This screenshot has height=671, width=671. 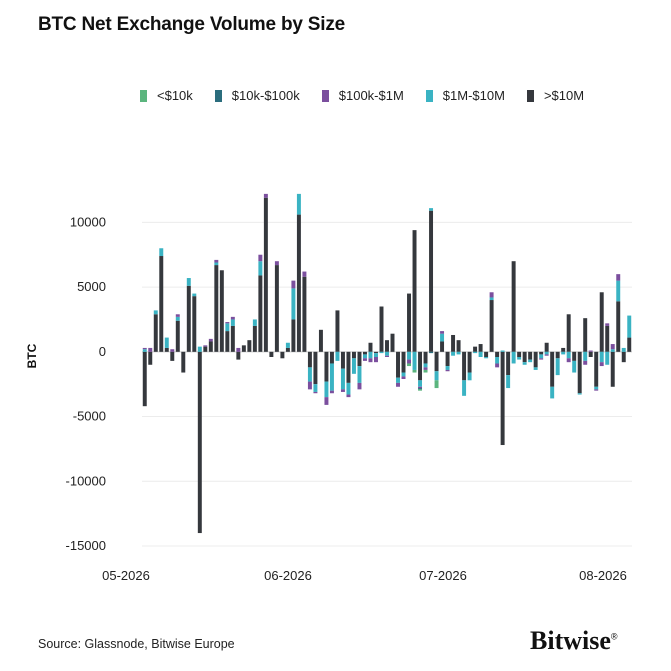 What do you see at coordinates (136, 644) in the screenshot?
I see `source-note: Source: Glassnode, Bitwise Europe` at bounding box center [136, 644].